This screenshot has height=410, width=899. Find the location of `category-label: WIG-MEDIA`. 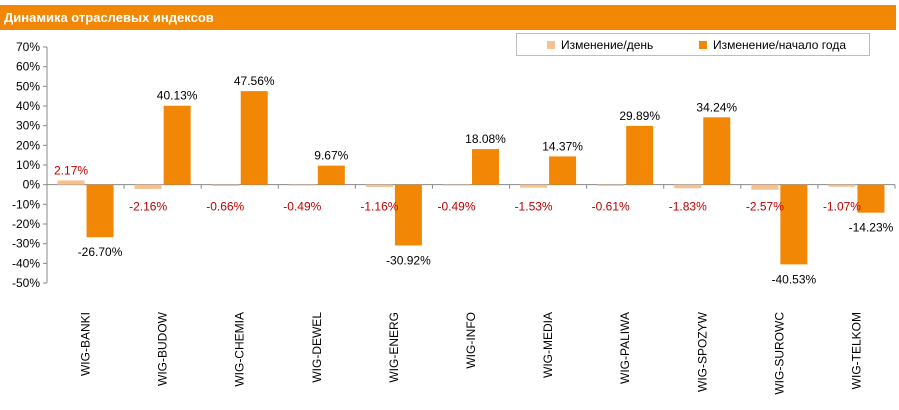

category-label: WIG-MEDIA is located at coordinates (548, 345).